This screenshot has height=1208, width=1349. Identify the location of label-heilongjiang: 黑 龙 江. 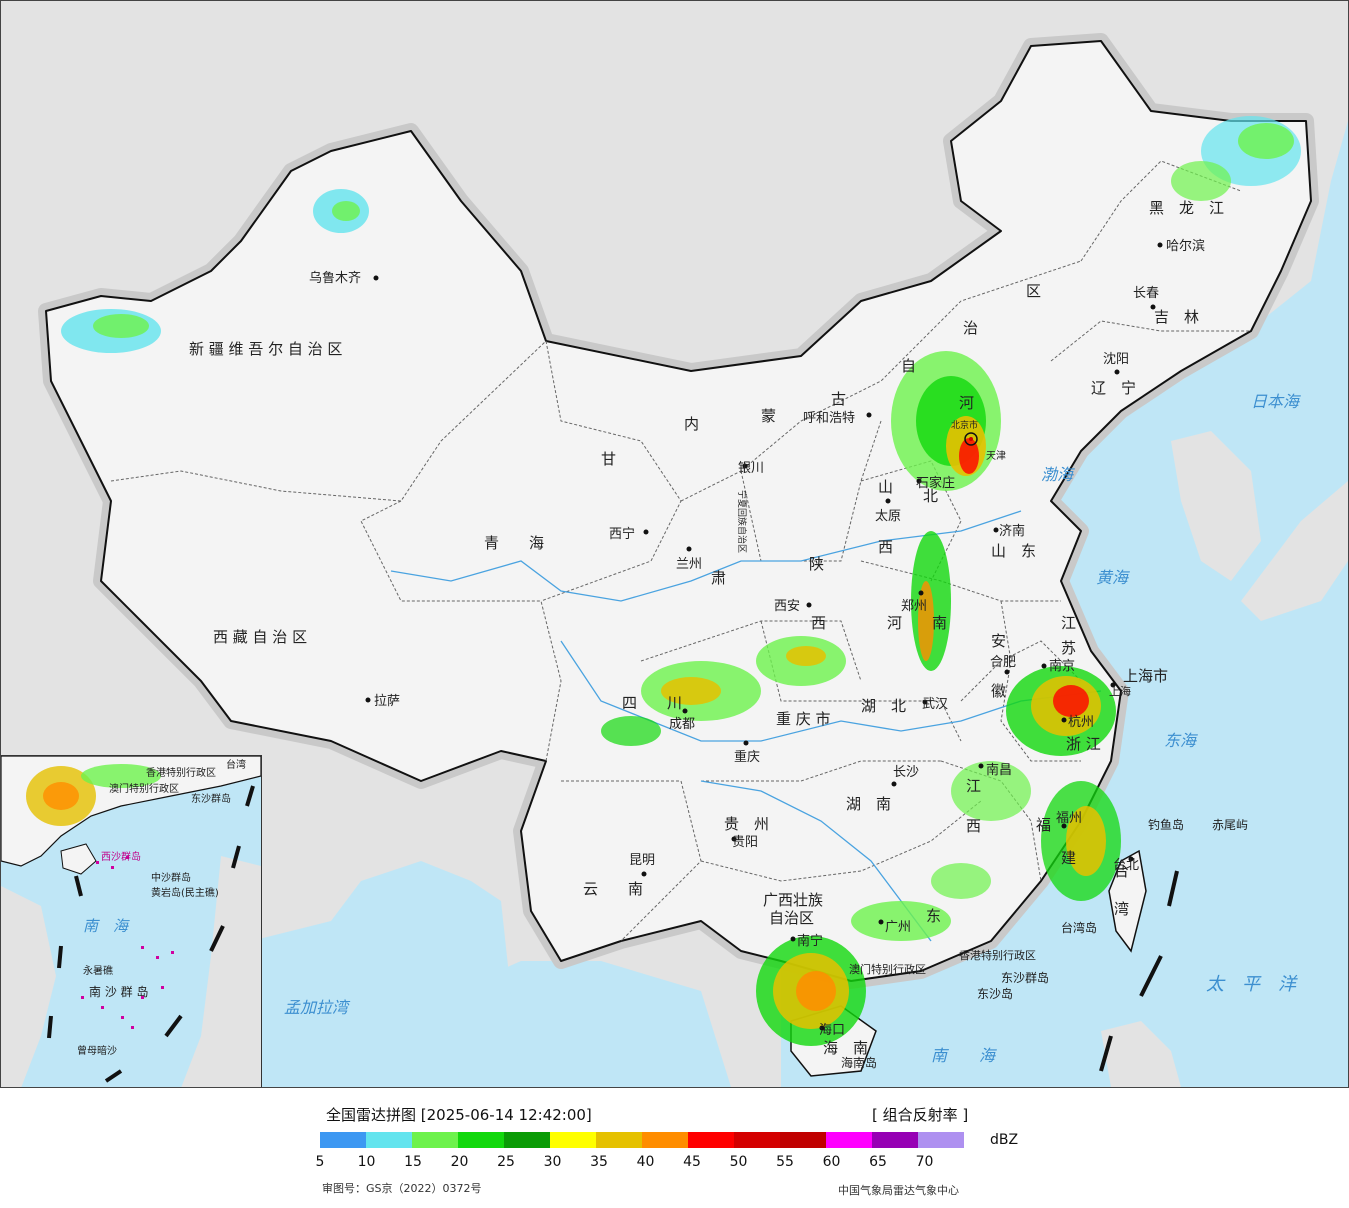
(1186, 208).